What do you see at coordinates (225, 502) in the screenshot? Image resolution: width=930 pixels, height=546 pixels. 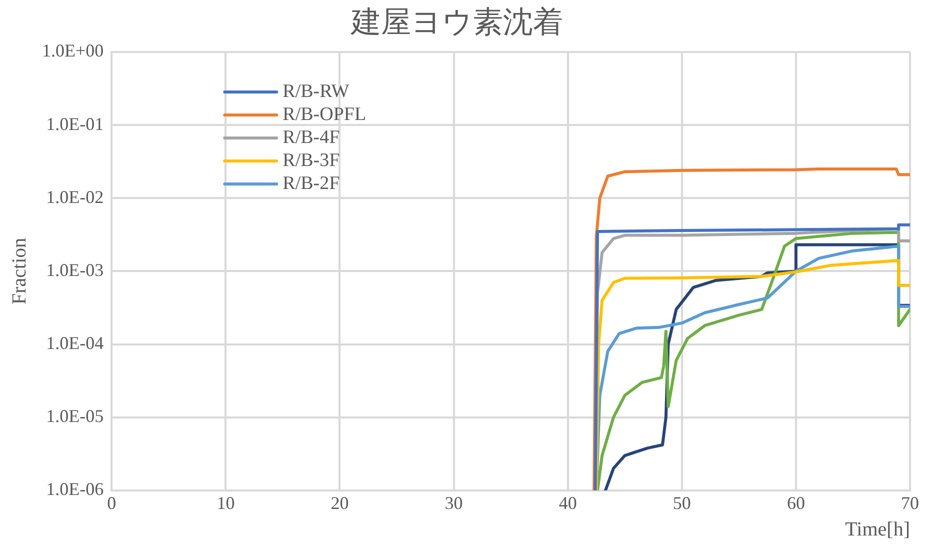 I see `x-tick-label: 10` at bounding box center [225, 502].